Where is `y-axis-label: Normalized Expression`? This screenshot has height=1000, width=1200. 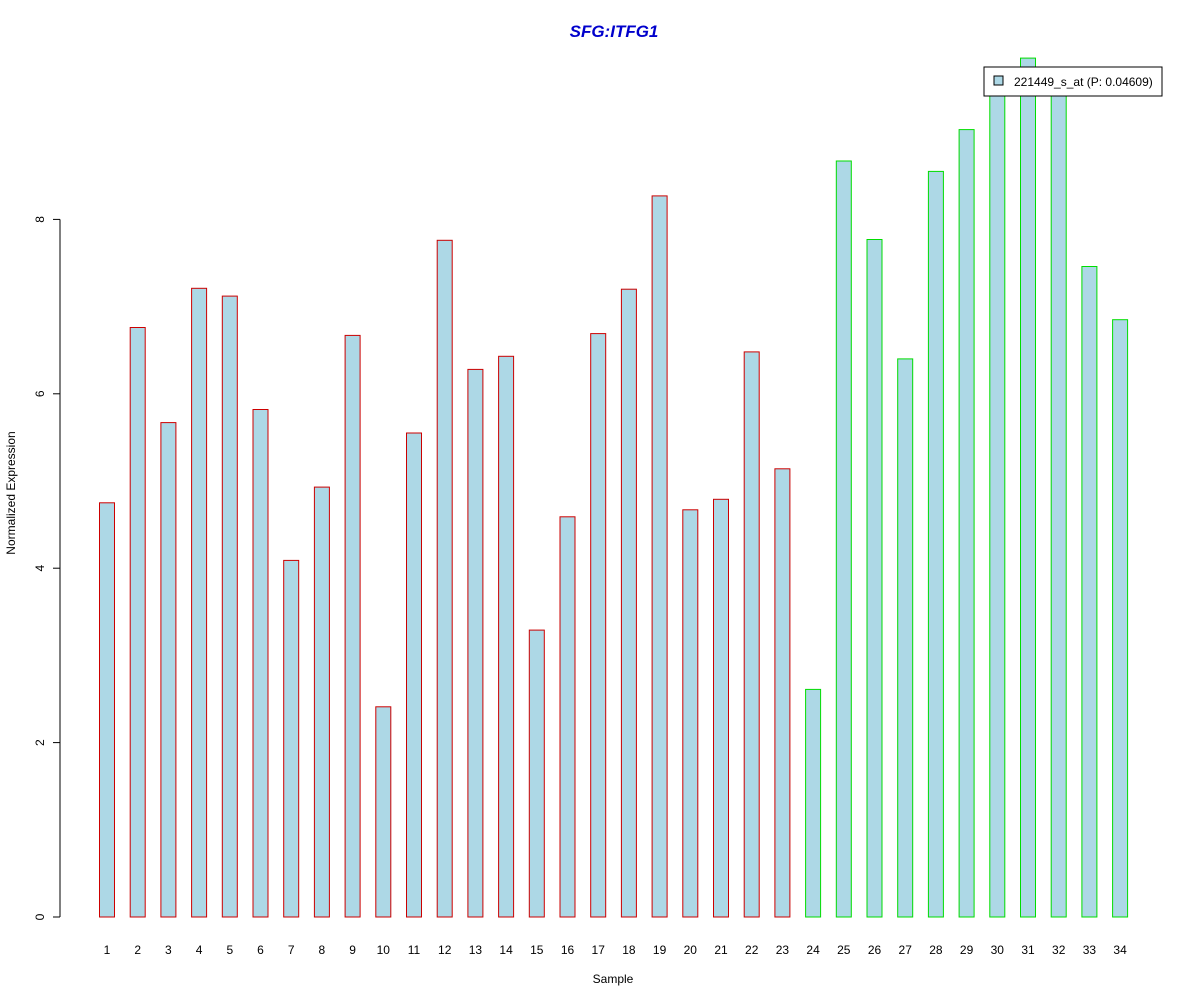
y-axis-label: Normalized Expression is located at coordinates (11, 492).